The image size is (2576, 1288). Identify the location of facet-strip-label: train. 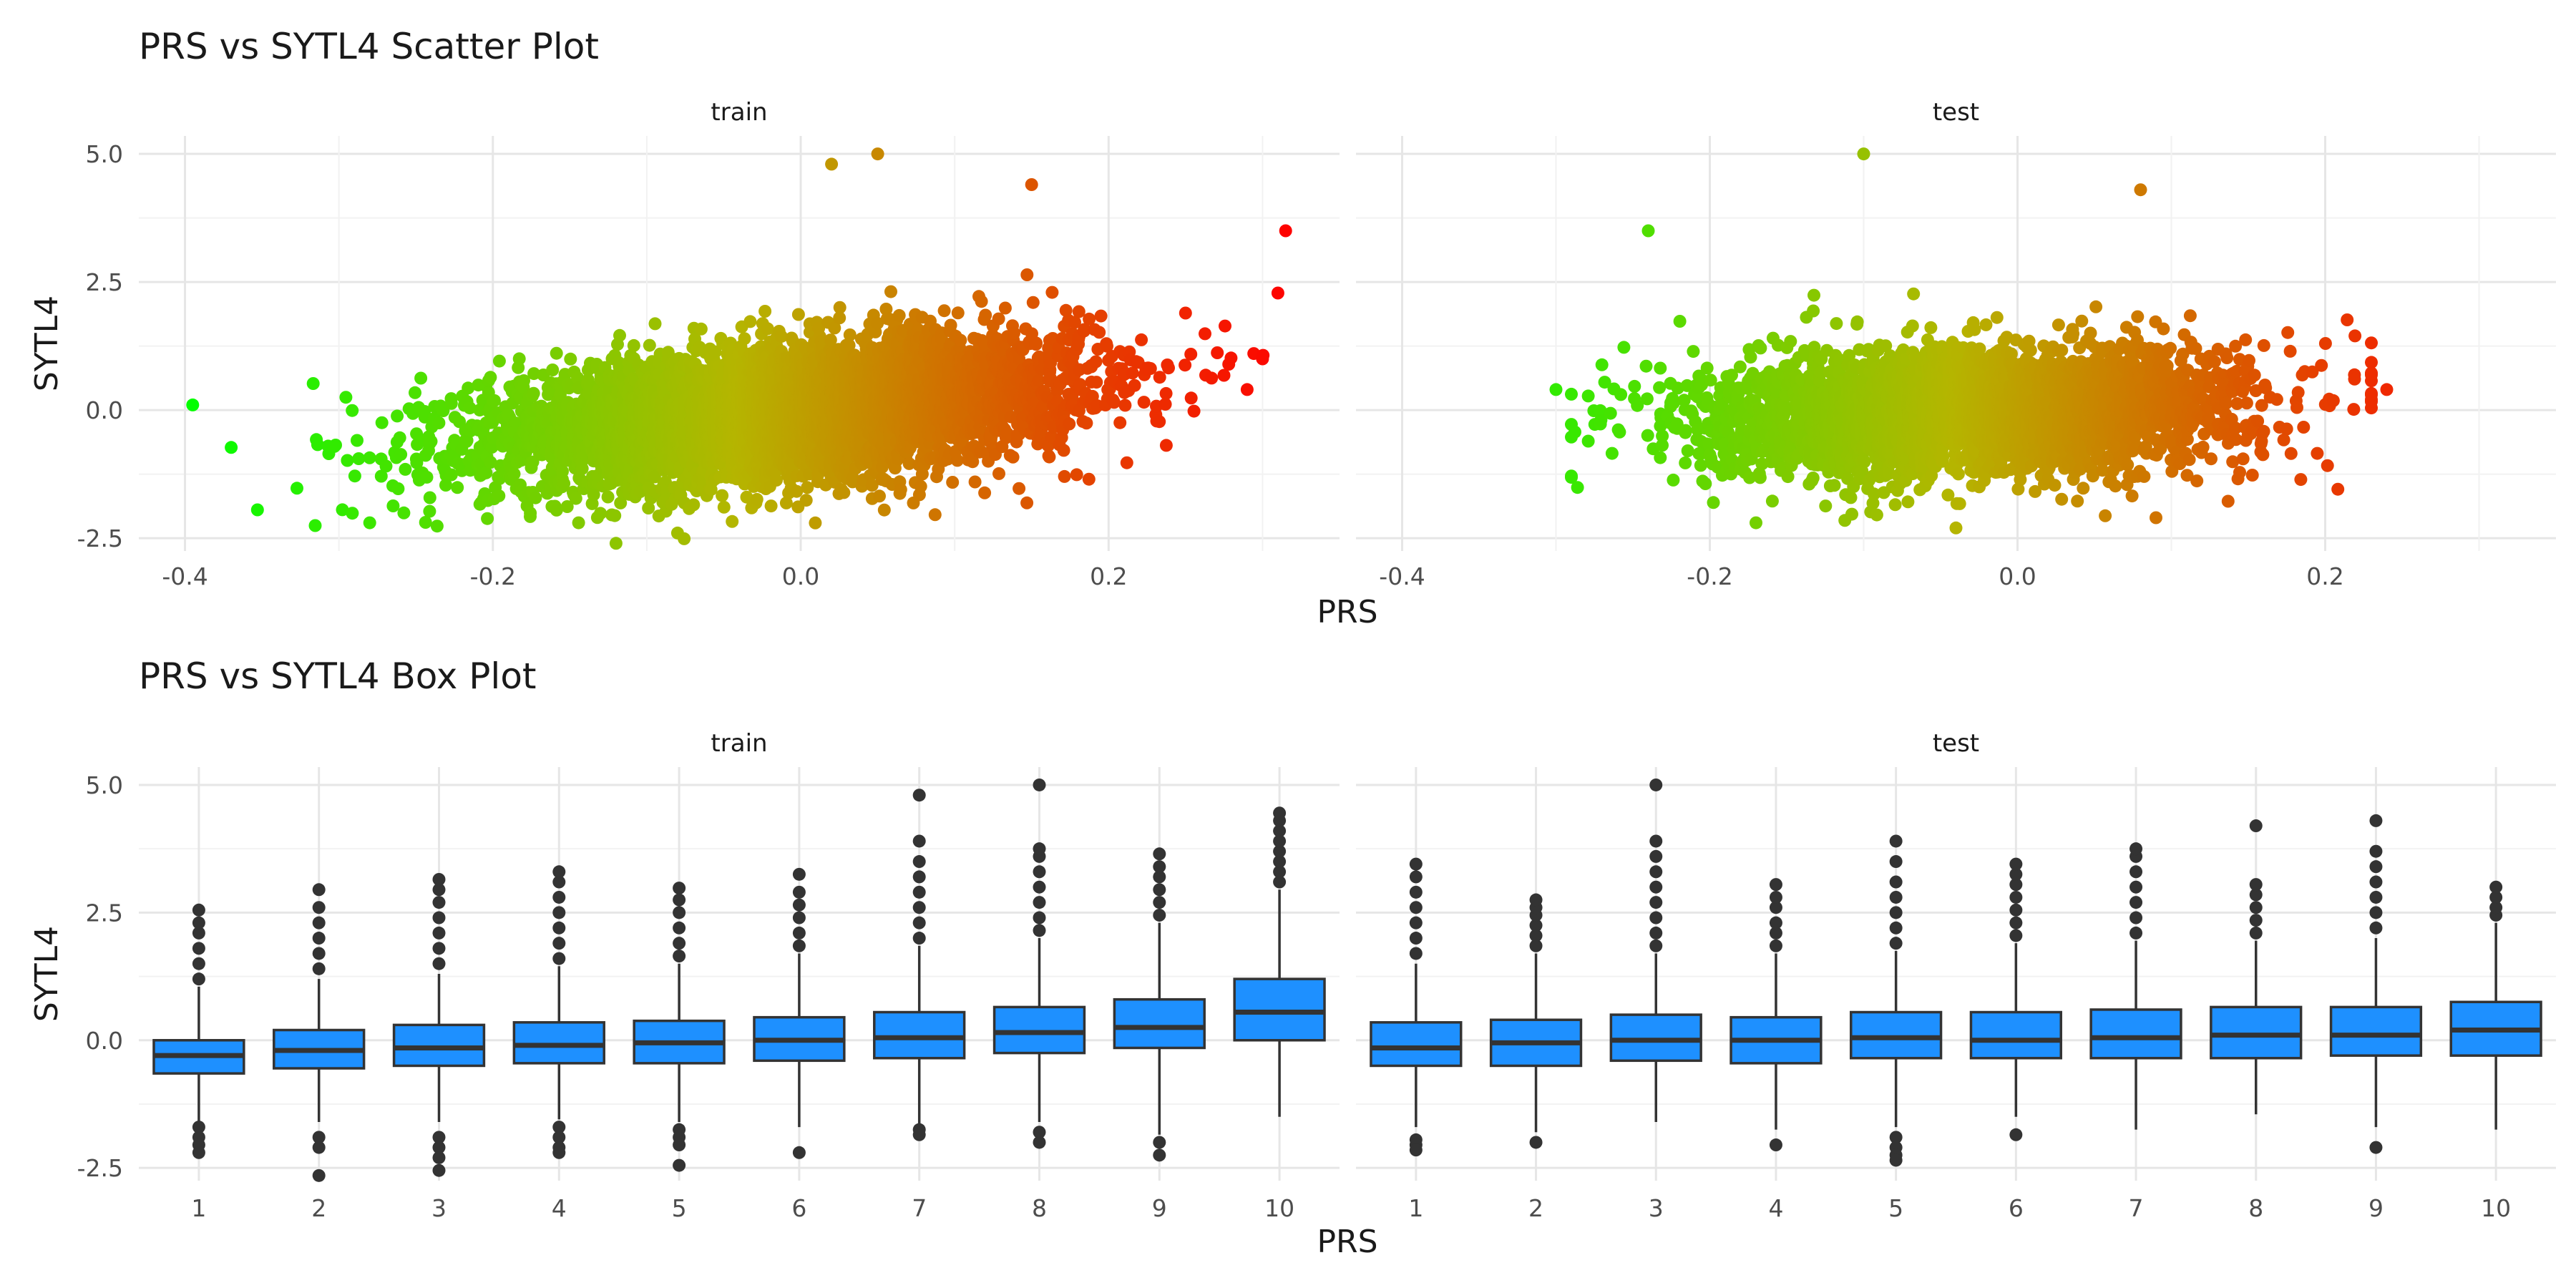
(739, 112).